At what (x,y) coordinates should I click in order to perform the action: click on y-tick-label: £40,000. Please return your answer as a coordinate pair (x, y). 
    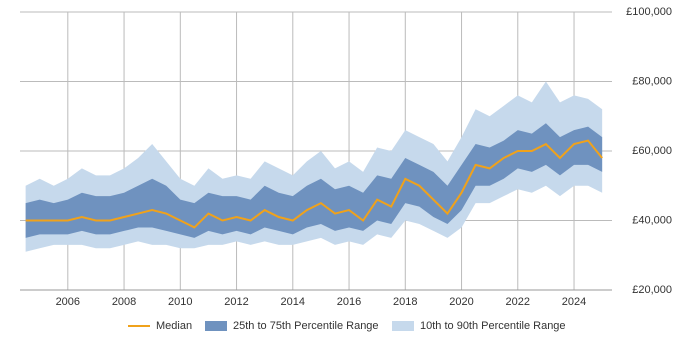
    Looking at the image, I should click on (652, 220).